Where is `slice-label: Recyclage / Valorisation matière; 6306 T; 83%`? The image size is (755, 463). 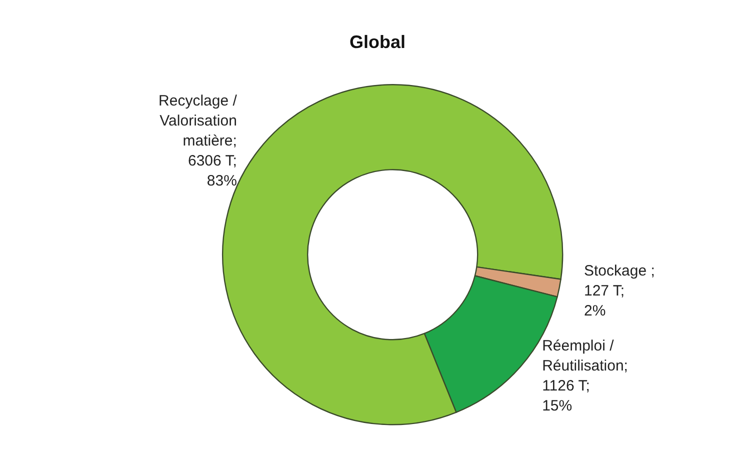 slice-label: Recyclage / Valorisation matière; 6306 T; 83% is located at coordinates (198, 141).